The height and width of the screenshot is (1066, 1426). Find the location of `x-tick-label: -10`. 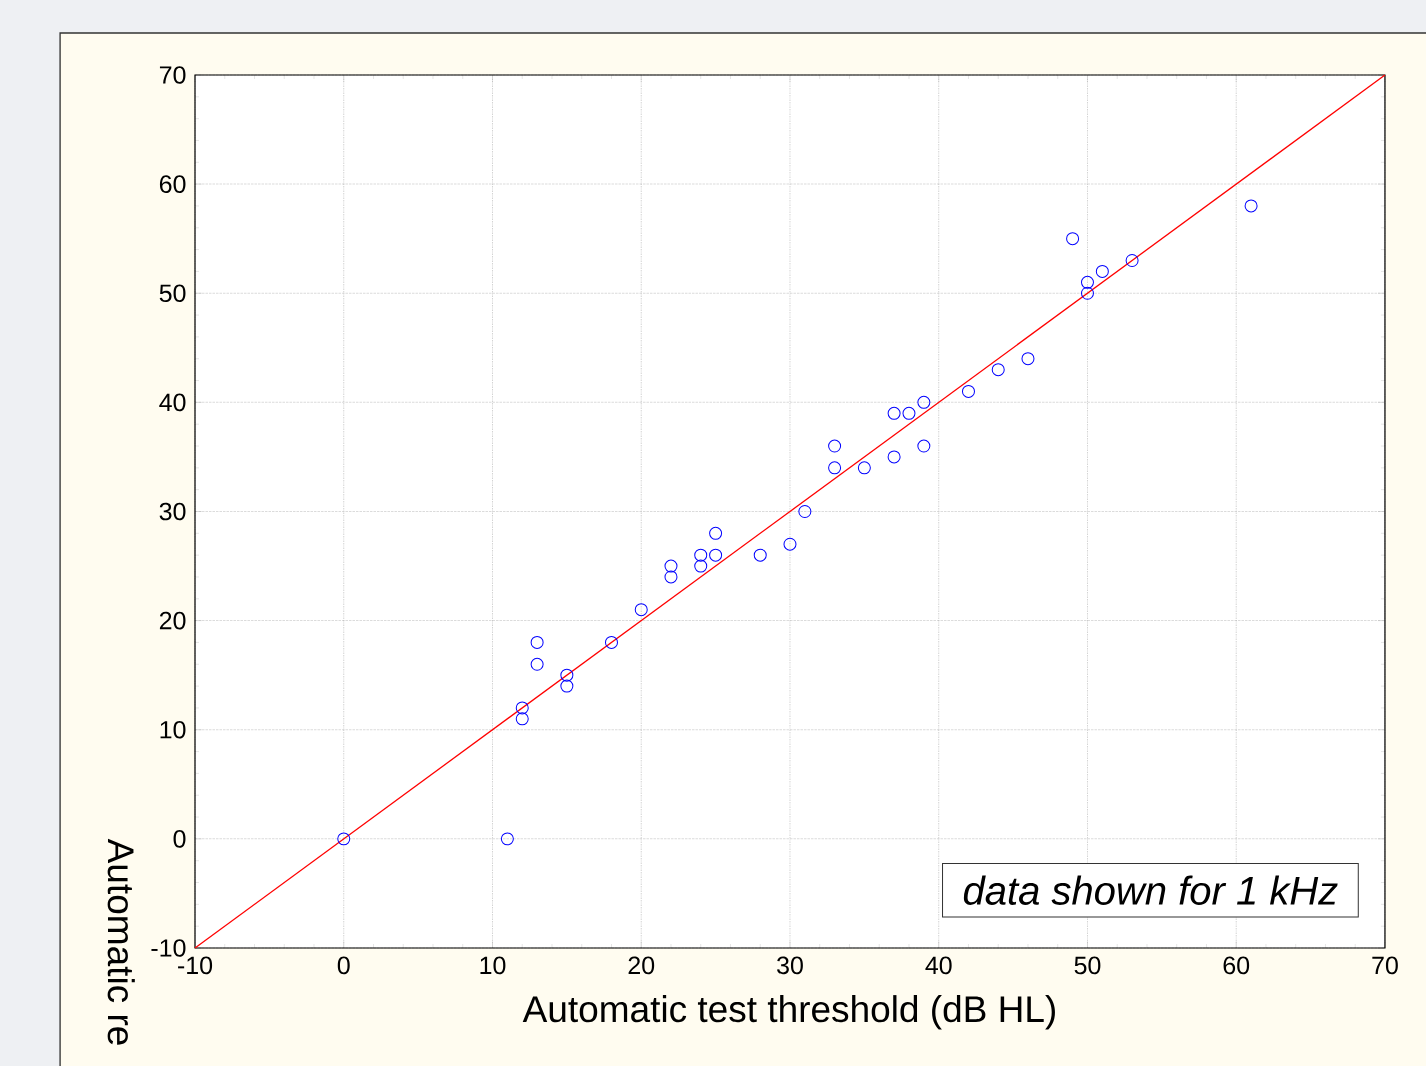

x-tick-label: -10 is located at coordinates (195, 965).